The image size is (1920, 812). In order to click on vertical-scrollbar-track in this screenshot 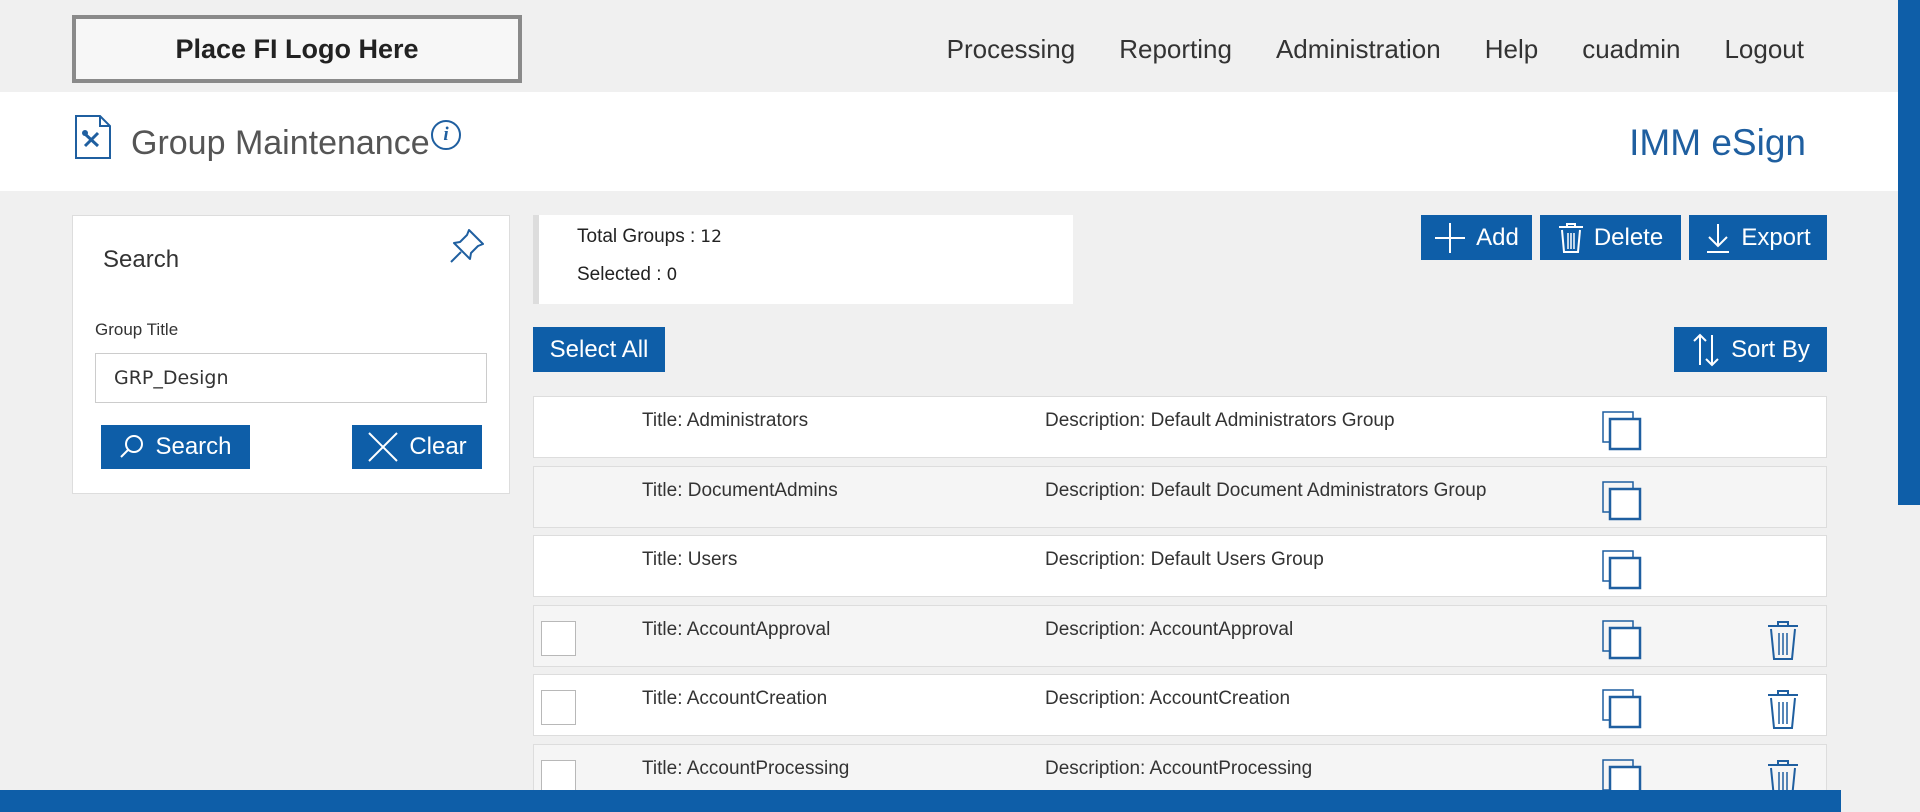, I will do `click(1909, 658)`.